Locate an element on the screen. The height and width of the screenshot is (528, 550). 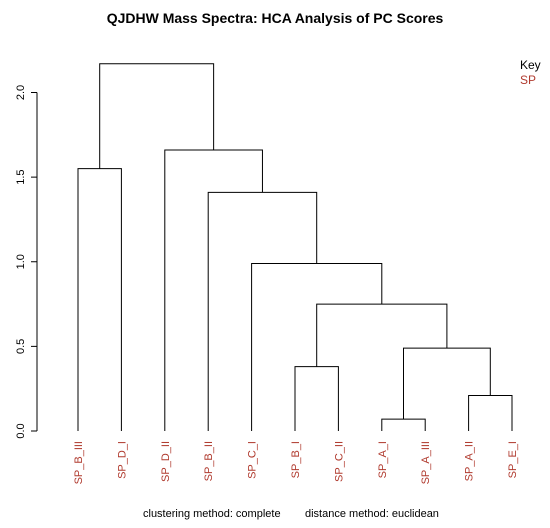
leaf-label: SP_B_I is located at coordinates (296, 459).